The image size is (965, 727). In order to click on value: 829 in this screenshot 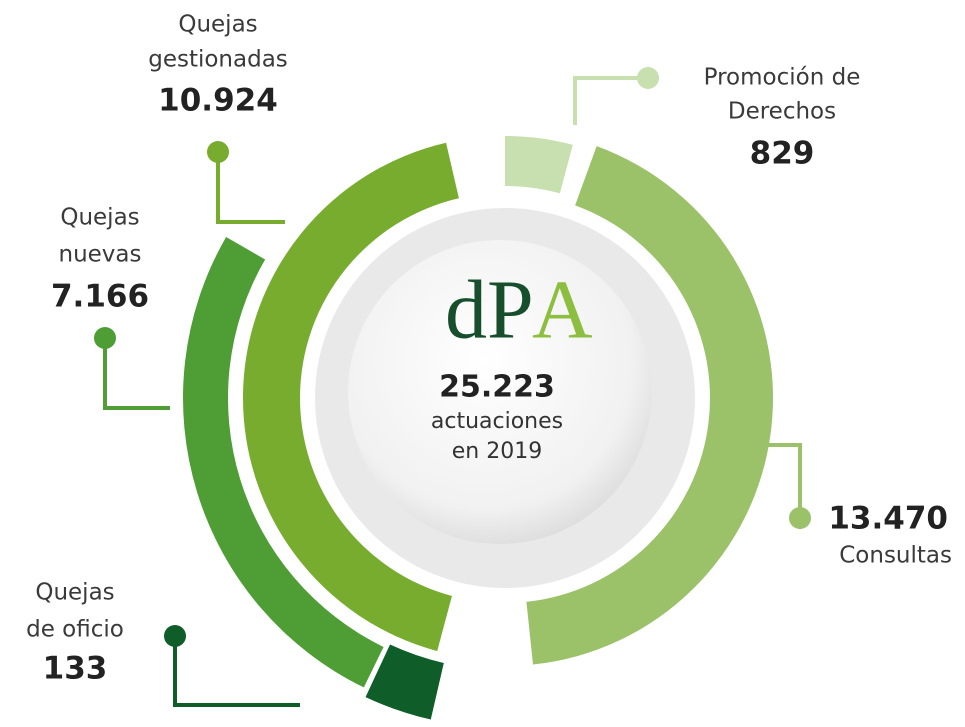, I will do `click(782, 154)`.